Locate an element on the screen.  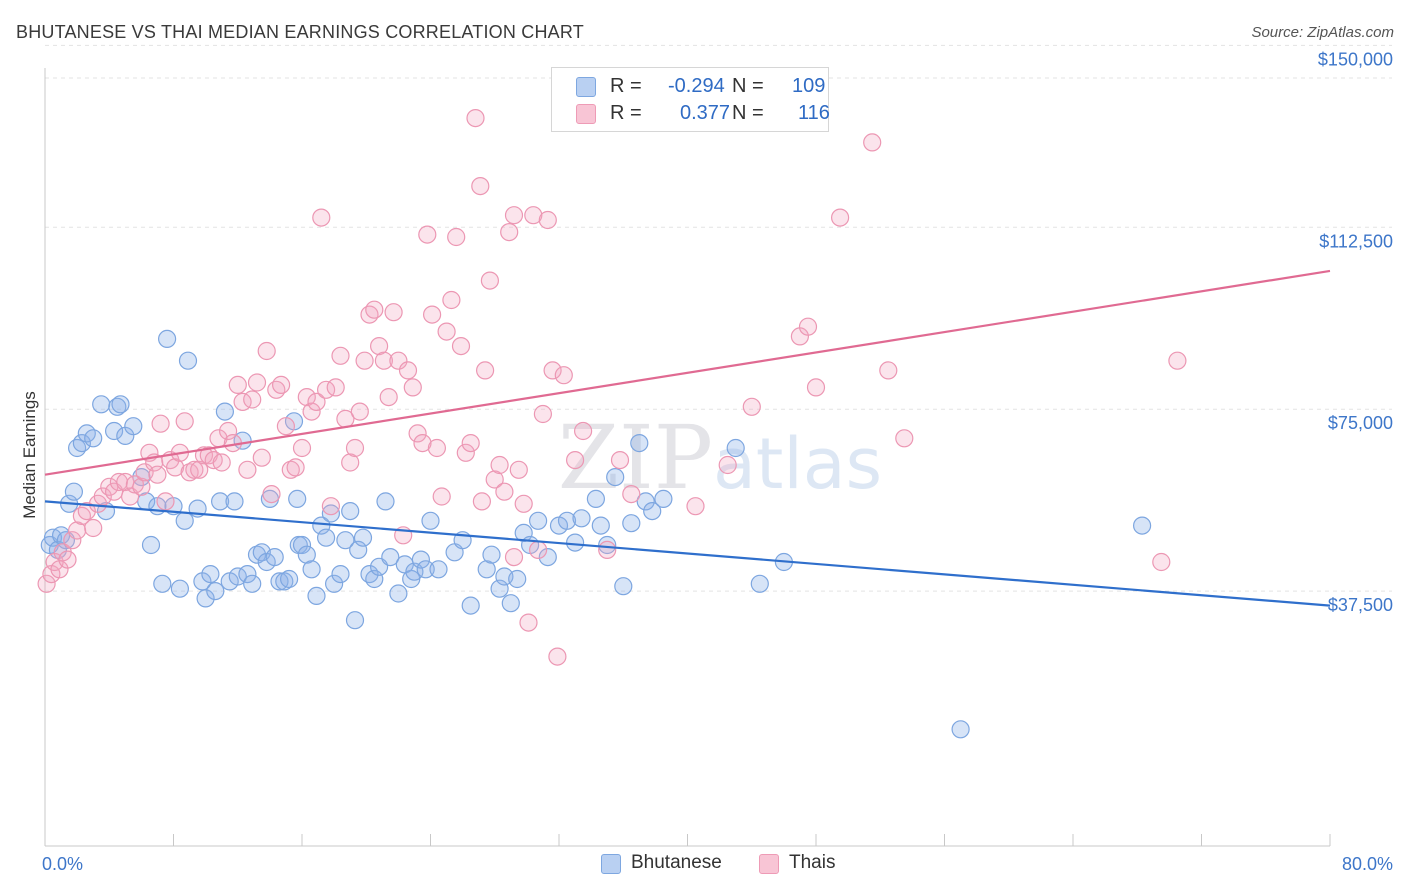
n-value: 109 is located at coordinates (809, 86).